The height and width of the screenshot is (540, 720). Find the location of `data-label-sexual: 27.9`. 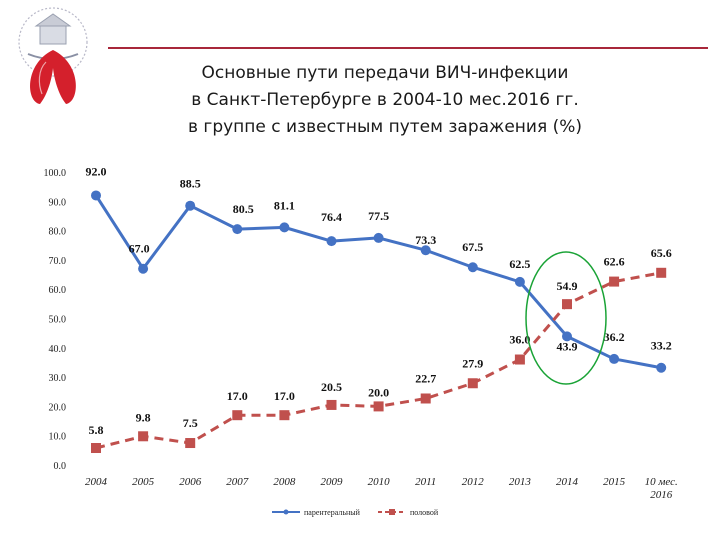

data-label-sexual: 27.9 is located at coordinates (472, 363).